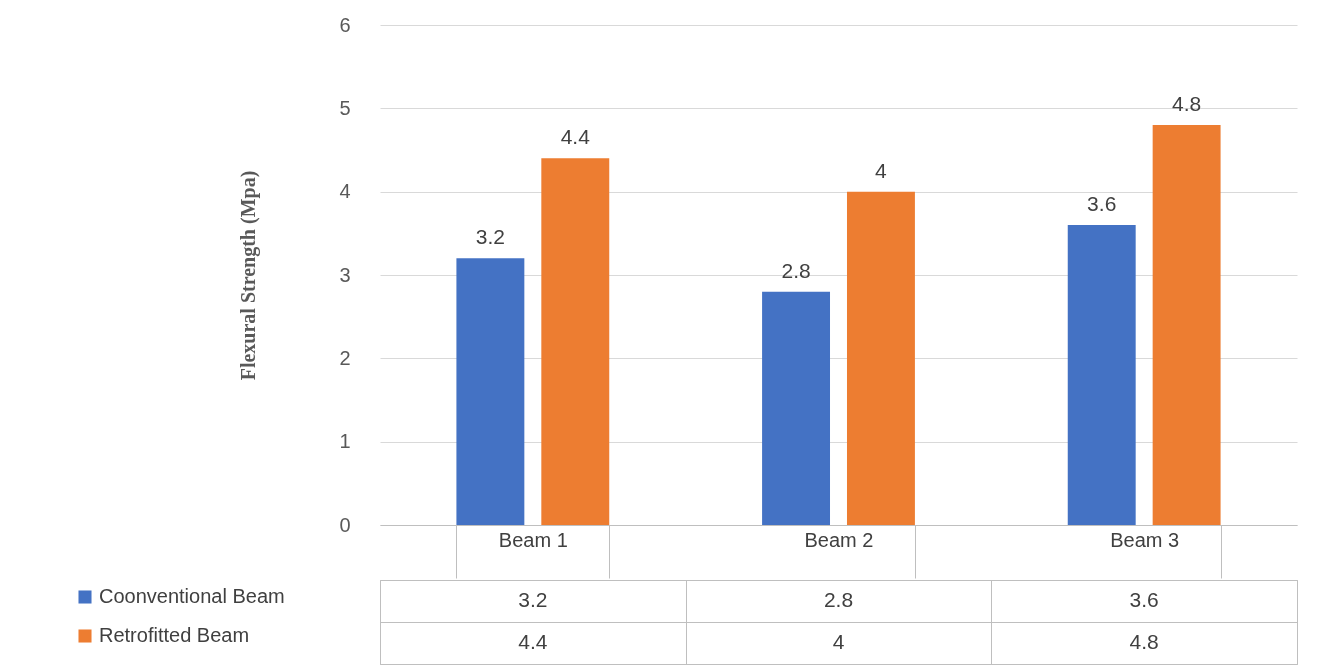 Image resolution: width=1325 pixels, height=669 pixels. Describe the element at coordinates (575, 137) in the screenshot. I see `text: 4.4` at that location.